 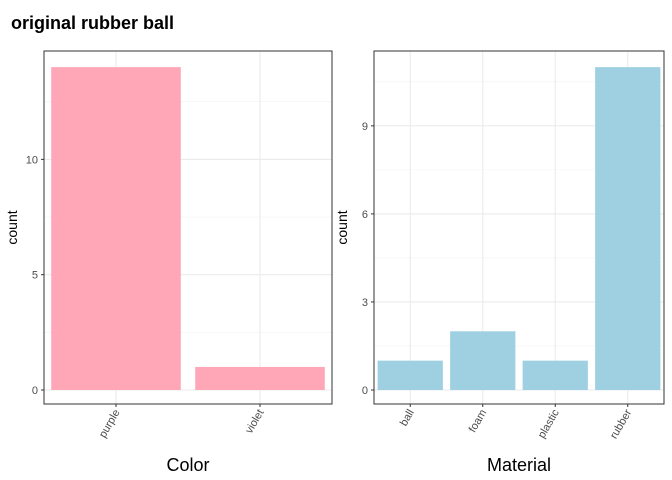 I want to click on y-tick-label: 6, so click(x=365, y=215).